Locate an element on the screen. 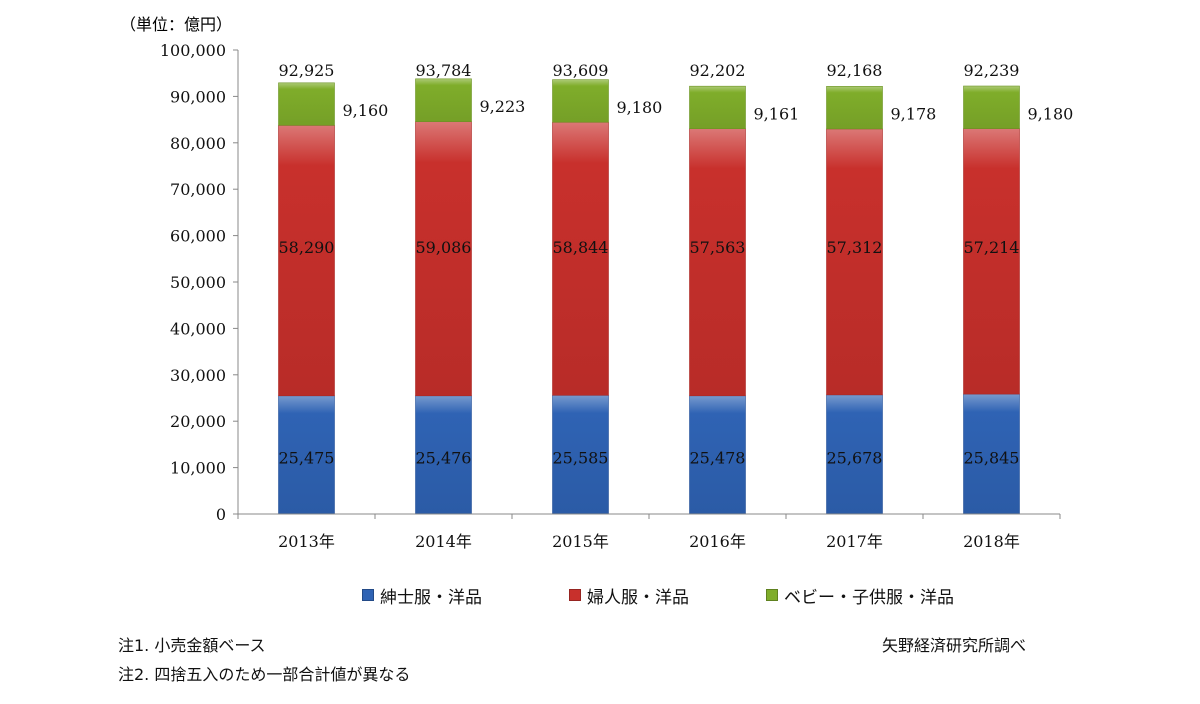  data-label-total: 92,168 is located at coordinates (855, 70).